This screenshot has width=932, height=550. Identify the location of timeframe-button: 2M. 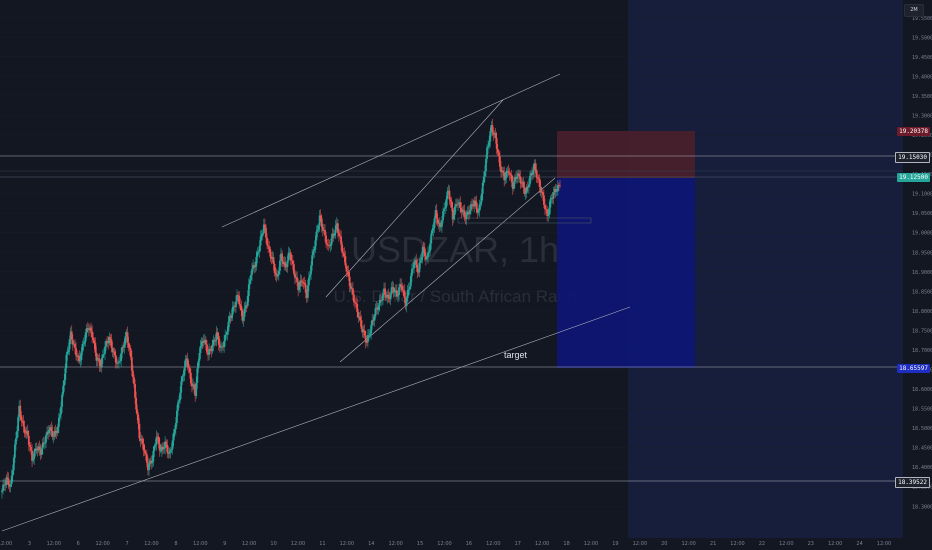
(914, 10).